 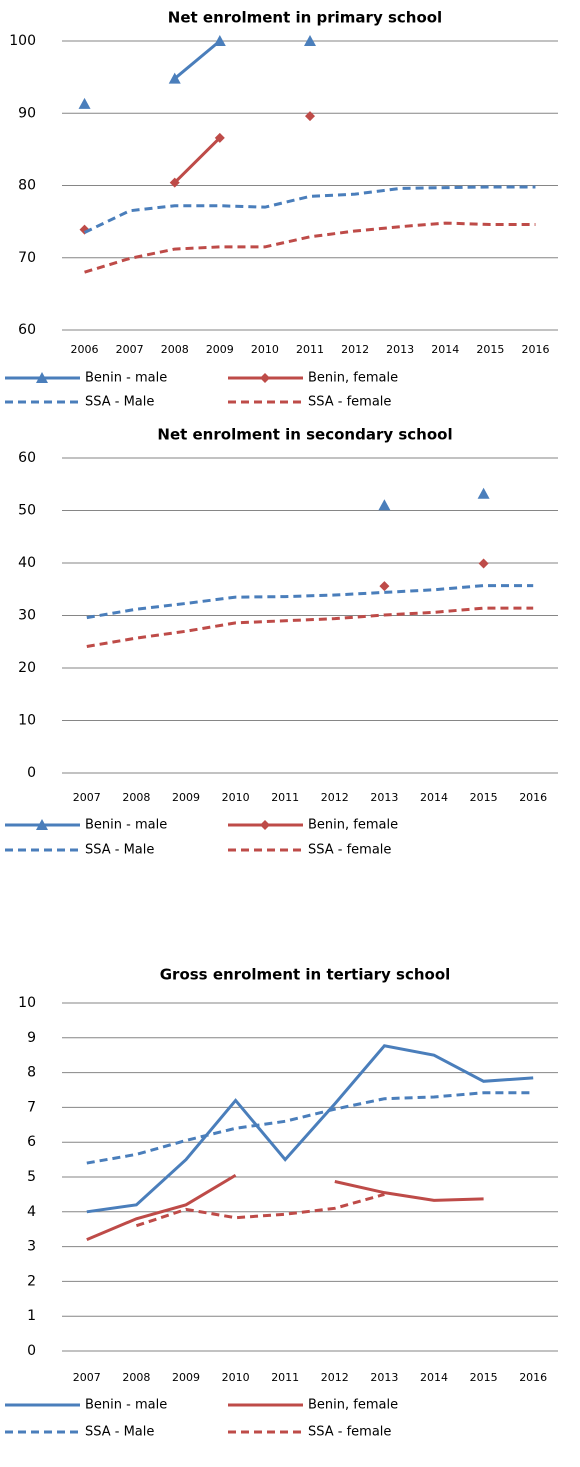 I want to click on chart-title: Net enrolment in secondary school, so click(x=304, y=435).